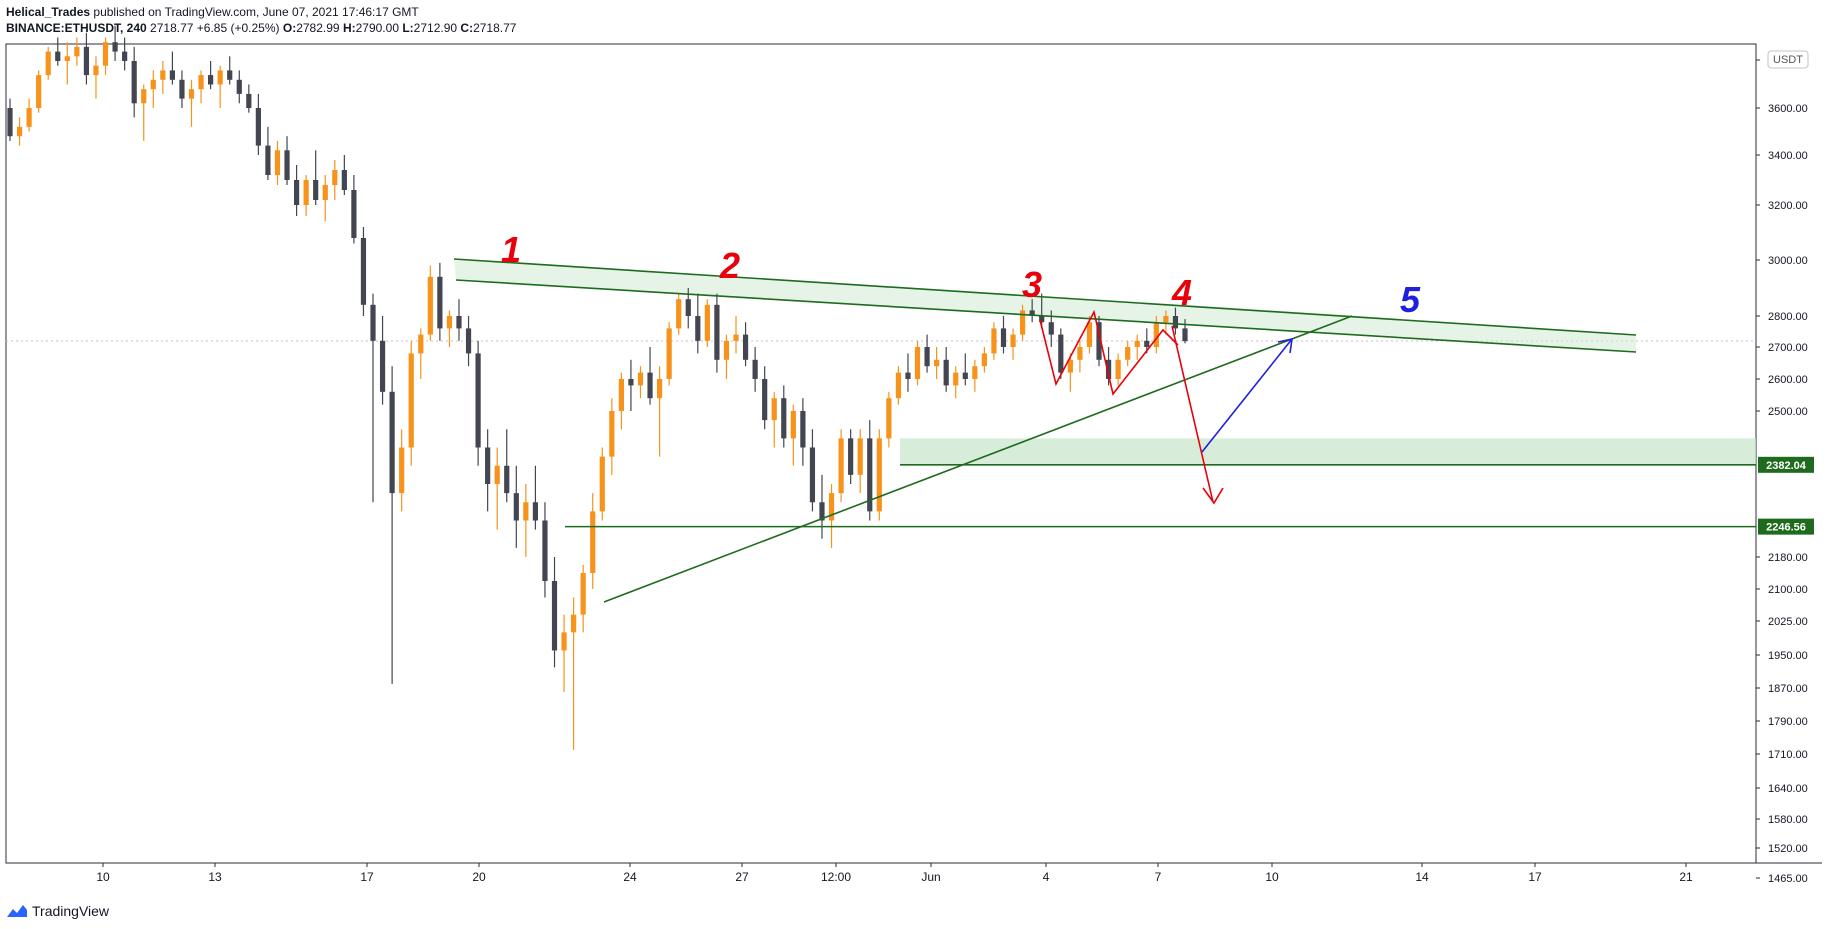  What do you see at coordinates (1786, 528) in the screenshot?
I see `price-label: 2246.56` at bounding box center [1786, 528].